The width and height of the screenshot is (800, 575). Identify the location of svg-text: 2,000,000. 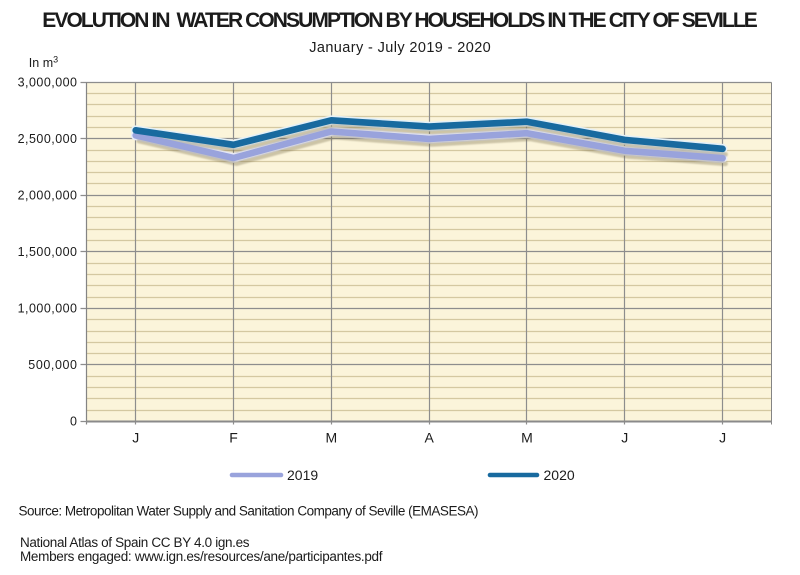
(47, 196).